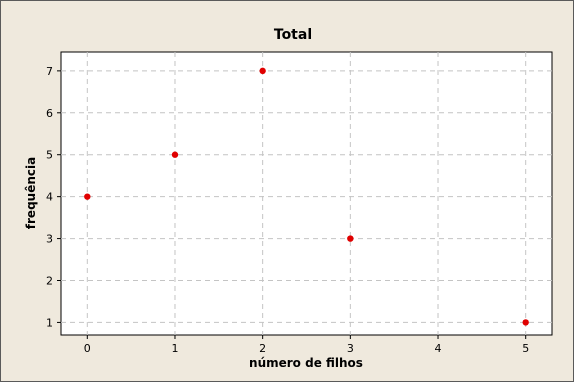  Describe the element at coordinates (525, 348) in the screenshot. I see `x-tick-label: 5` at that location.